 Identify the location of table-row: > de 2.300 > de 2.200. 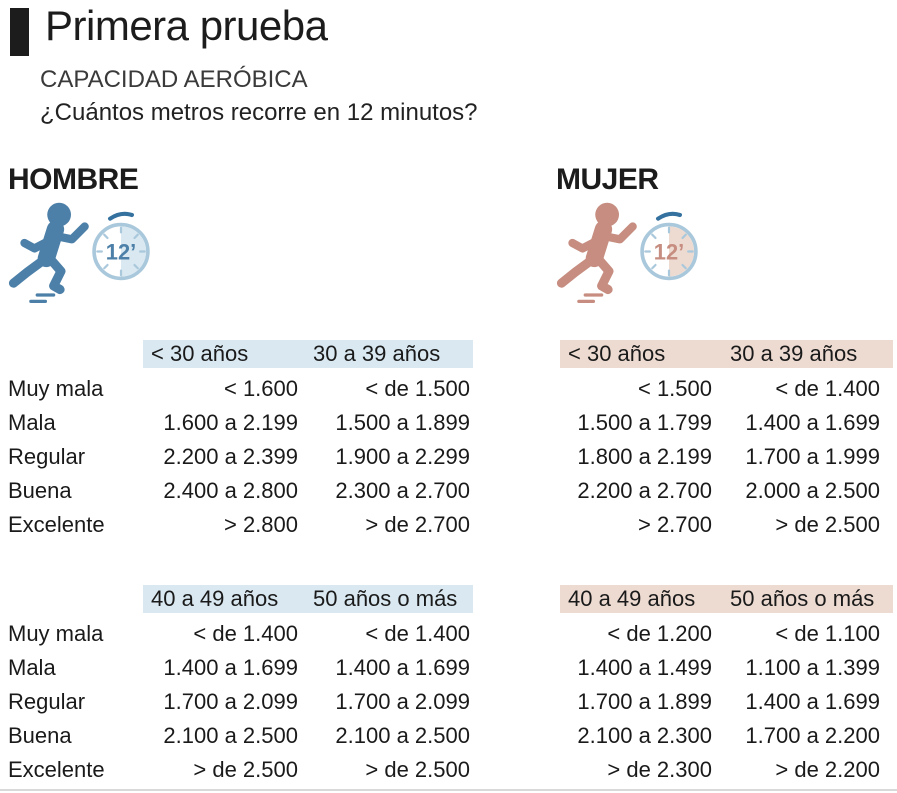
(726, 770).